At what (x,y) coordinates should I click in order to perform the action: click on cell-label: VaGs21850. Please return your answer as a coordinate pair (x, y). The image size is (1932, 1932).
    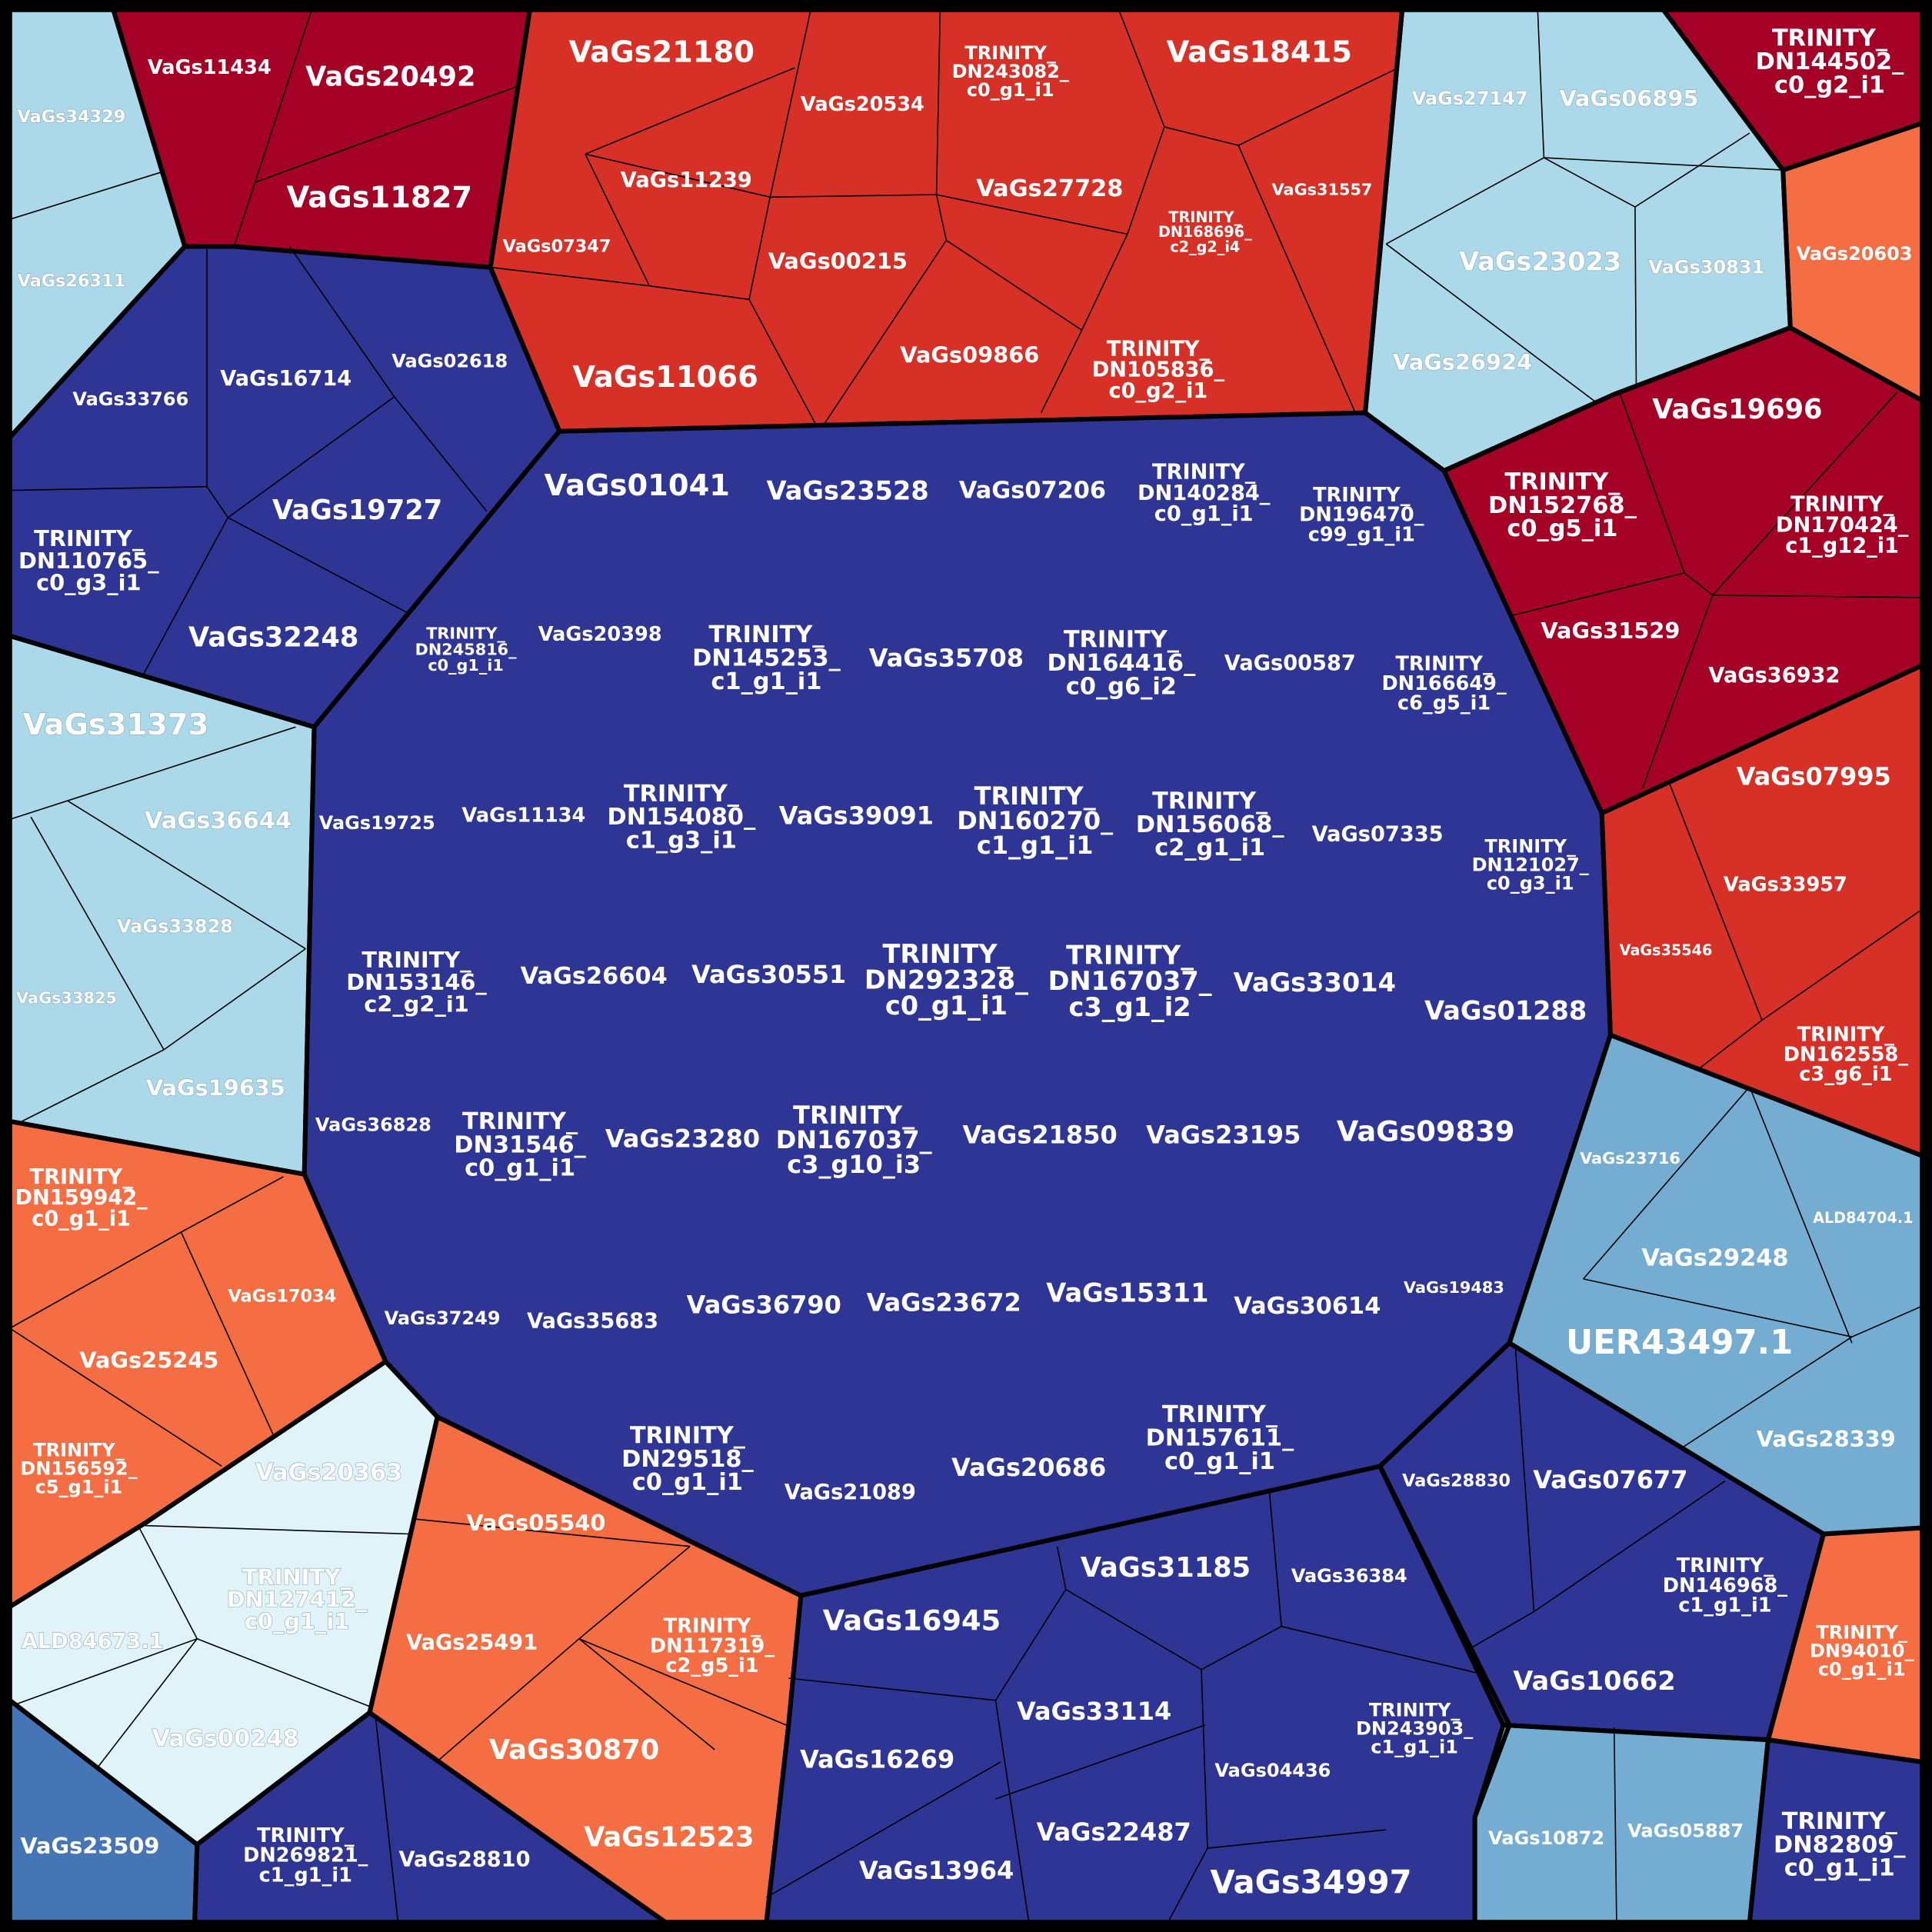
    Looking at the image, I should click on (1039, 1135).